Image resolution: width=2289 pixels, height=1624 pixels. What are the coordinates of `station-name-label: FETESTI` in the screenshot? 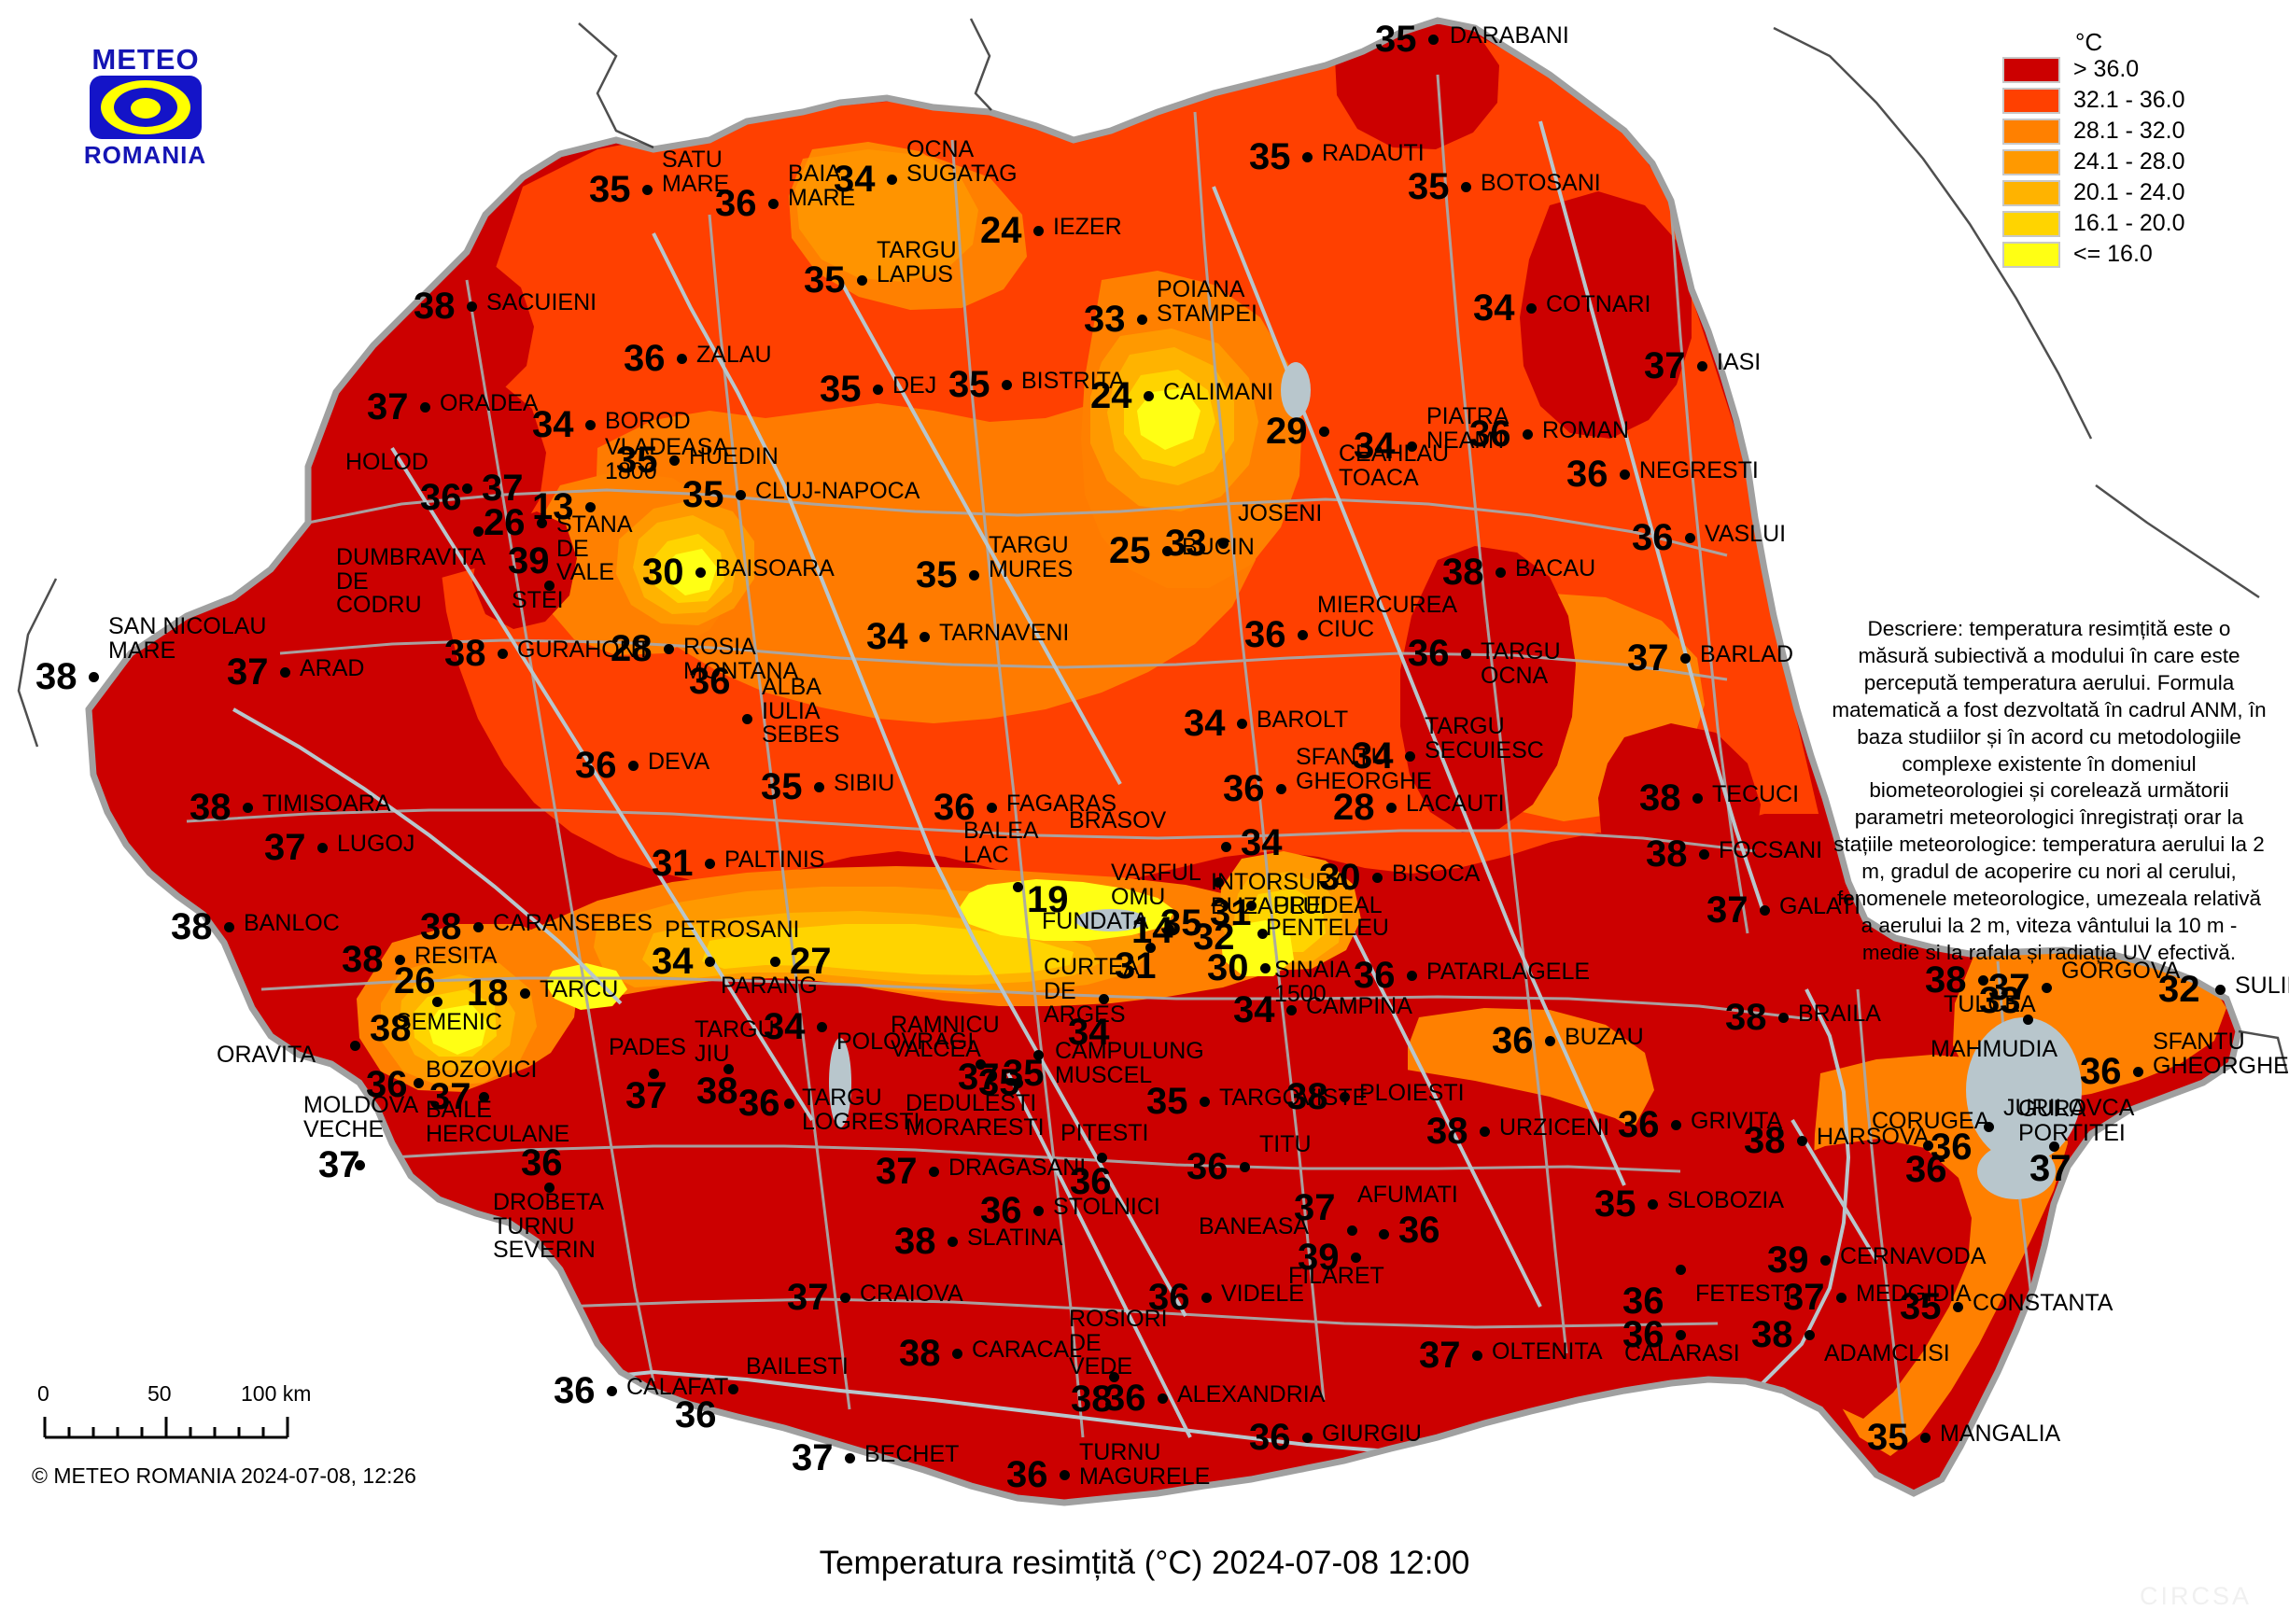 It's located at (1743, 1294).